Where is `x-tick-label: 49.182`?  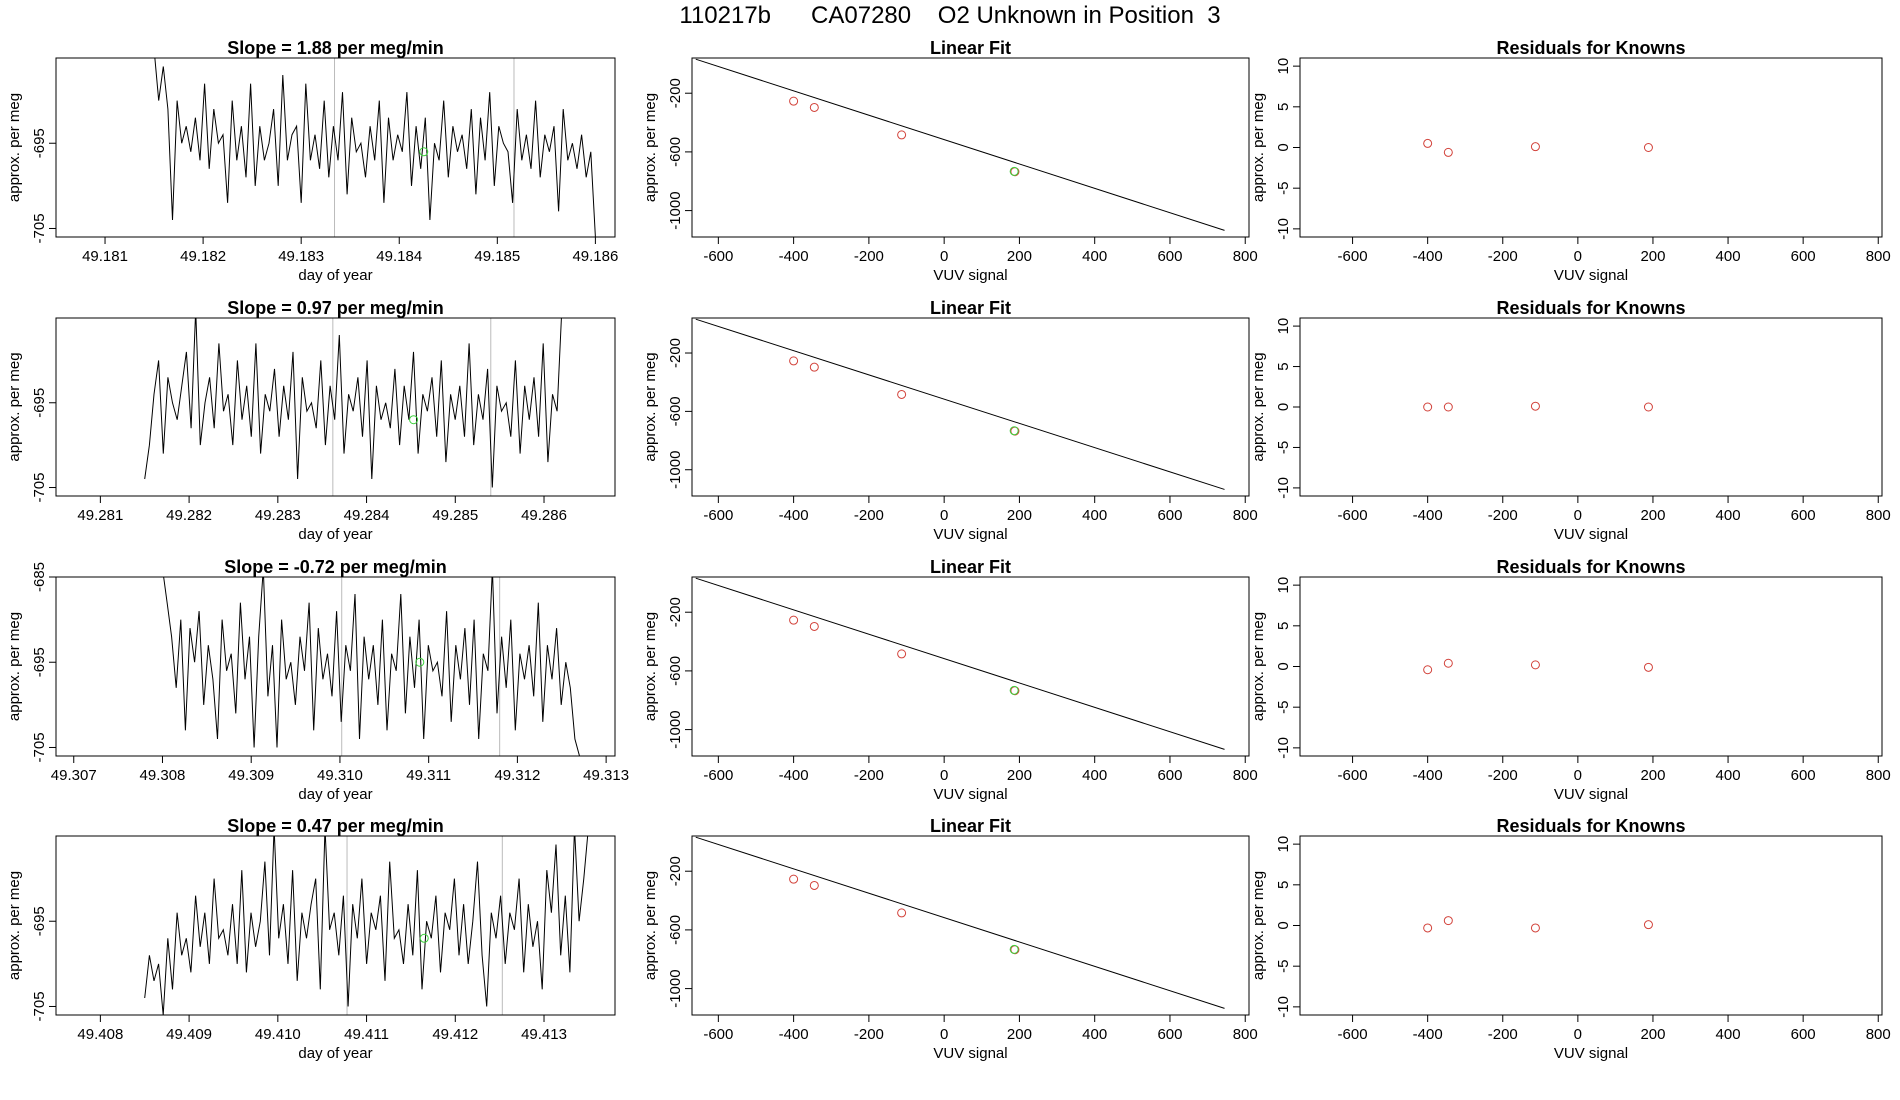
x-tick-label: 49.182 is located at coordinates (203, 256).